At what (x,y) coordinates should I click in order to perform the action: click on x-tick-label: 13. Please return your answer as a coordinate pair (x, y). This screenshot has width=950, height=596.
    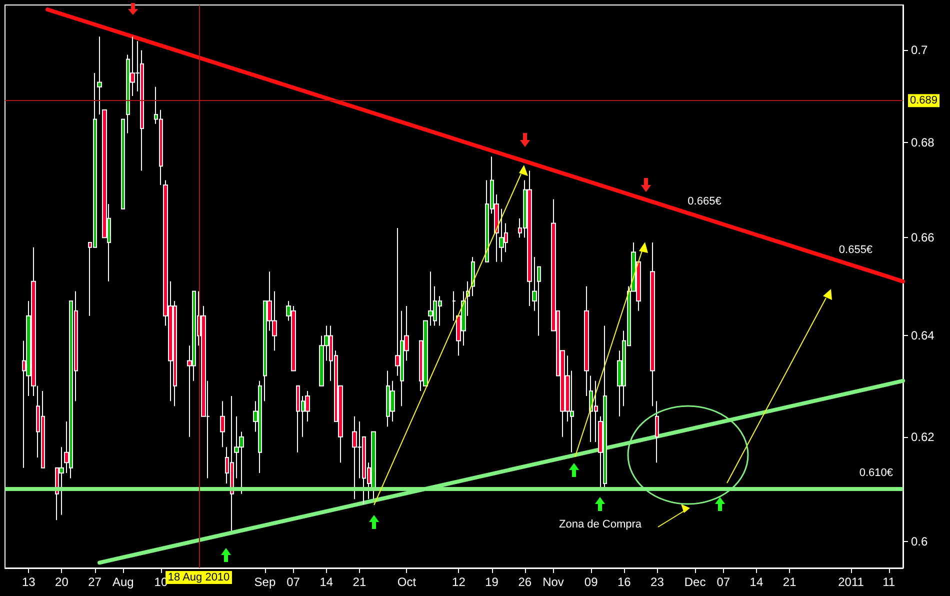
    Looking at the image, I should click on (29, 582).